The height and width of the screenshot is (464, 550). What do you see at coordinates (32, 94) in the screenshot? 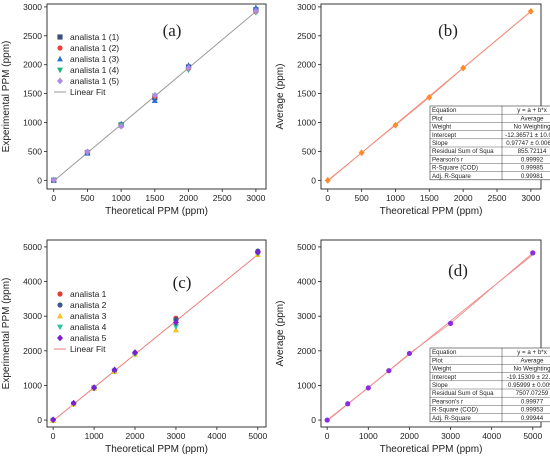
I see `y-tick-label: 1500` at bounding box center [32, 94].